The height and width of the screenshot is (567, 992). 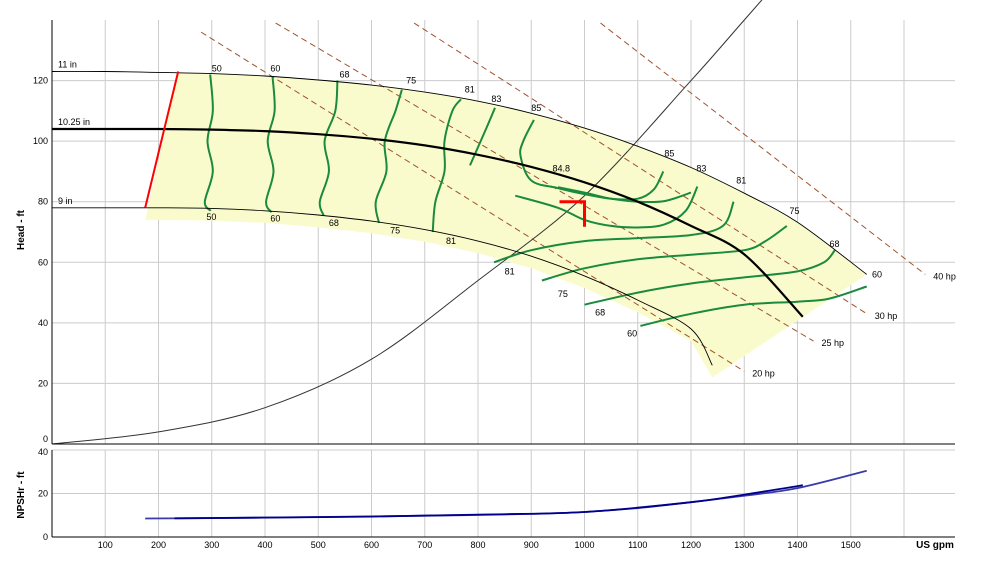 What do you see at coordinates (65, 201) in the screenshot?
I see `impeller-curve-label: 9 in` at bounding box center [65, 201].